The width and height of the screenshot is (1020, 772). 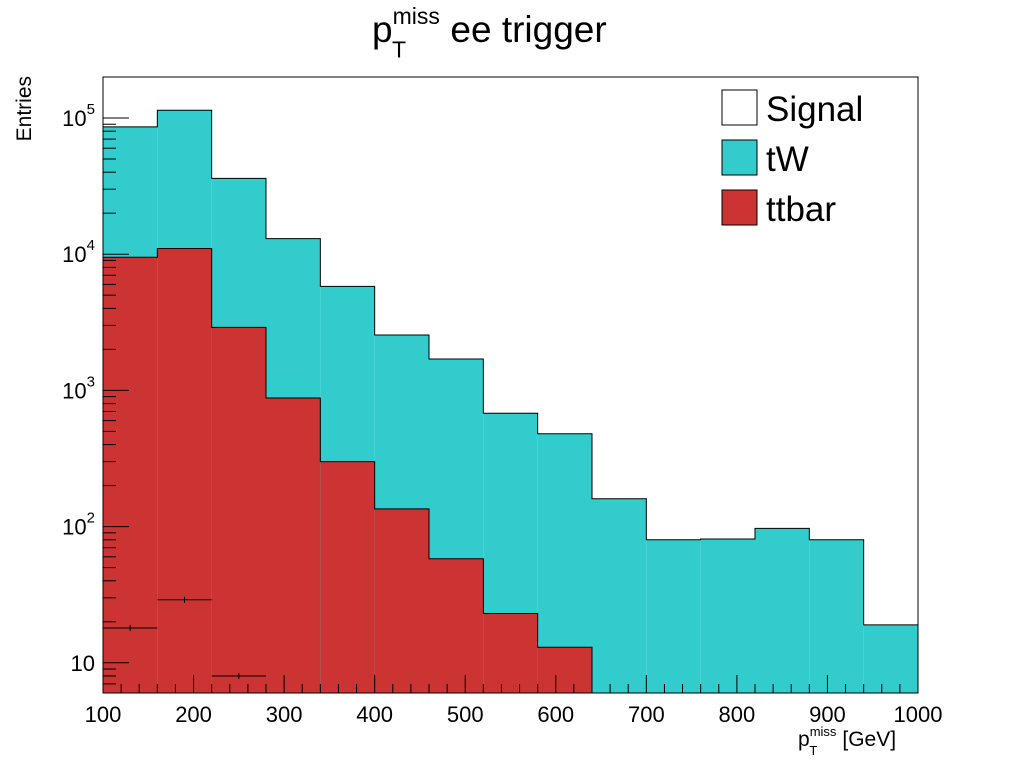 I want to click on x-tick-label: 600, so click(x=555, y=714).